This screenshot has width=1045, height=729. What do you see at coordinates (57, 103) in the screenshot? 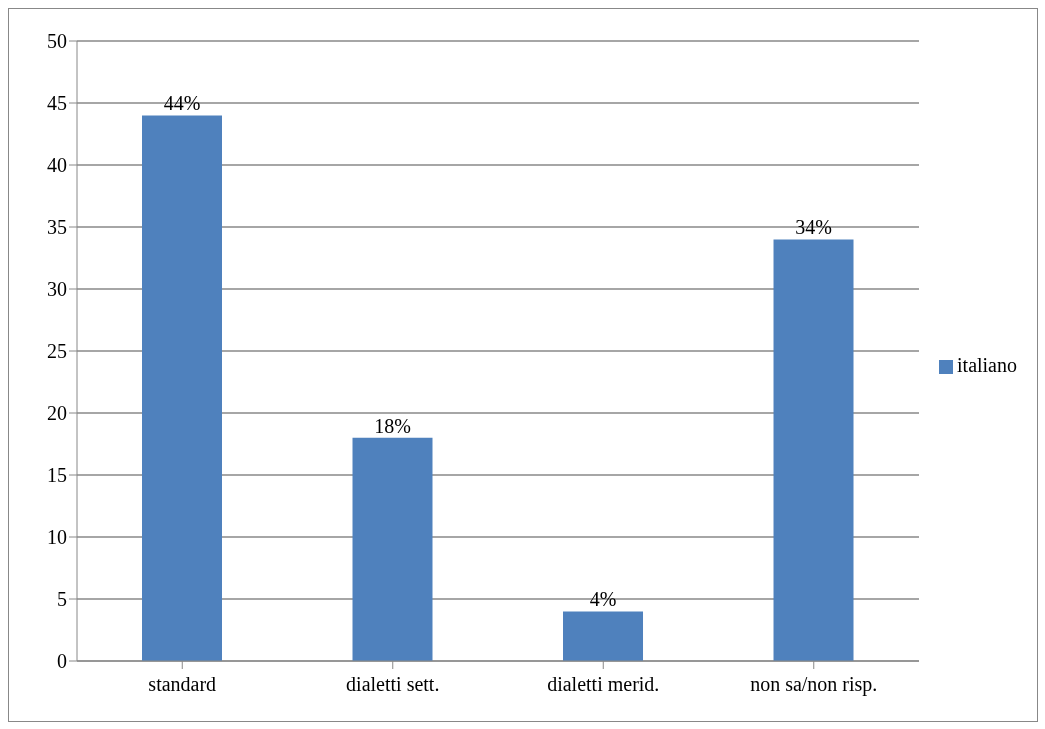
I see `y-tick-label: 45` at bounding box center [57, 103].